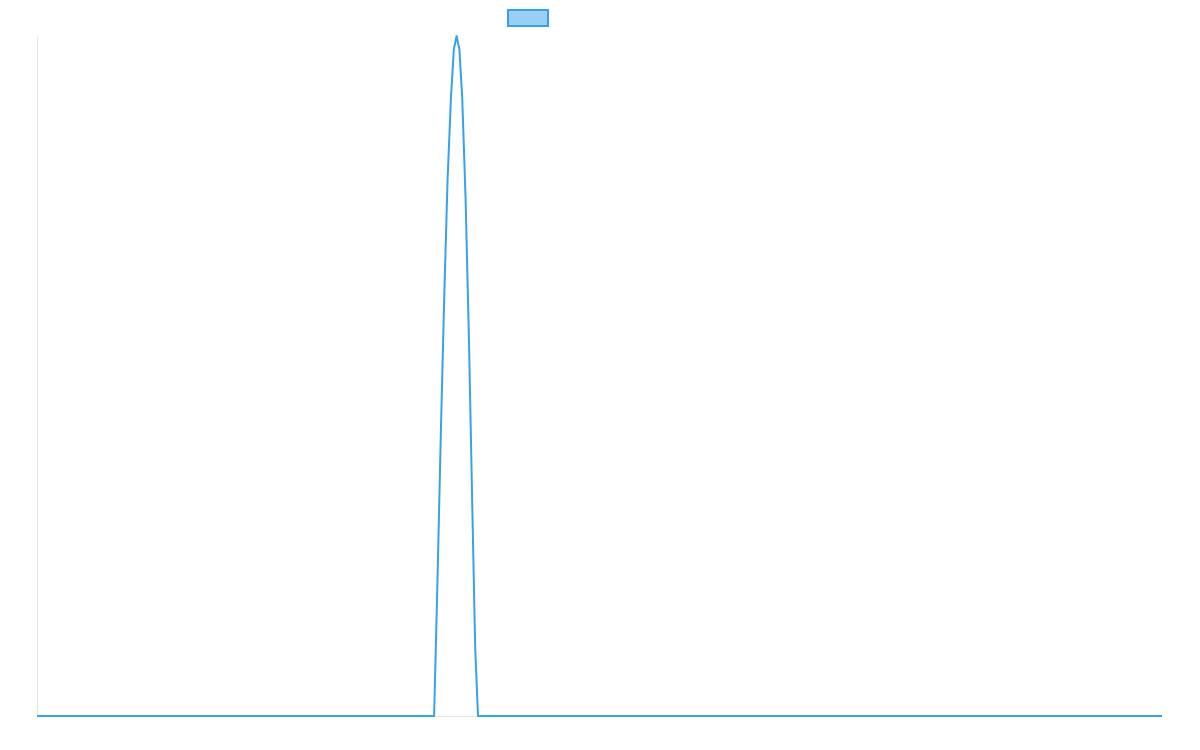  Describe the element at coordinates (528, 18) in the screenshot. I see `legend-swatch` at that location.